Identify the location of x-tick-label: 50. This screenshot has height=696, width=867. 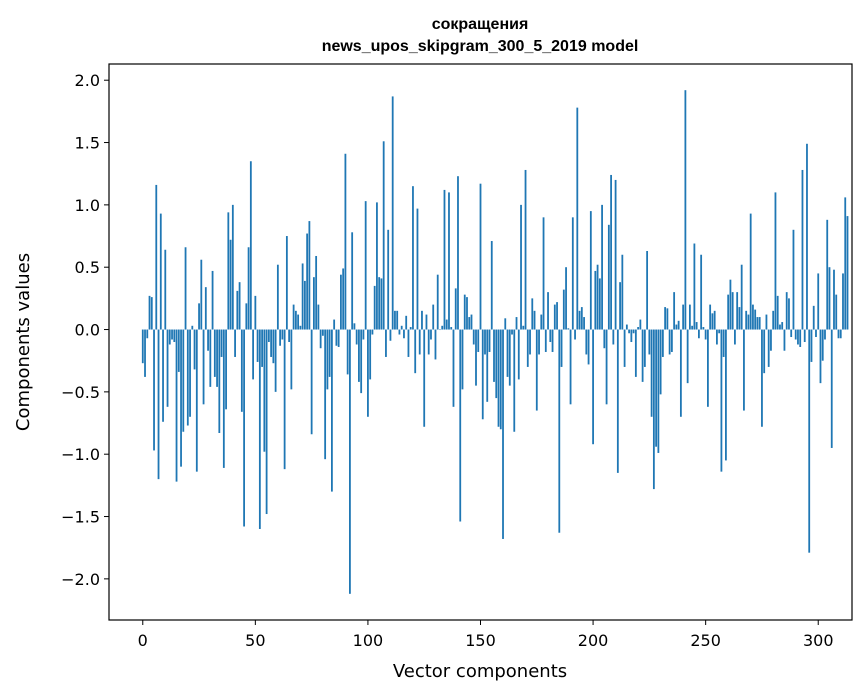
(255, 640).